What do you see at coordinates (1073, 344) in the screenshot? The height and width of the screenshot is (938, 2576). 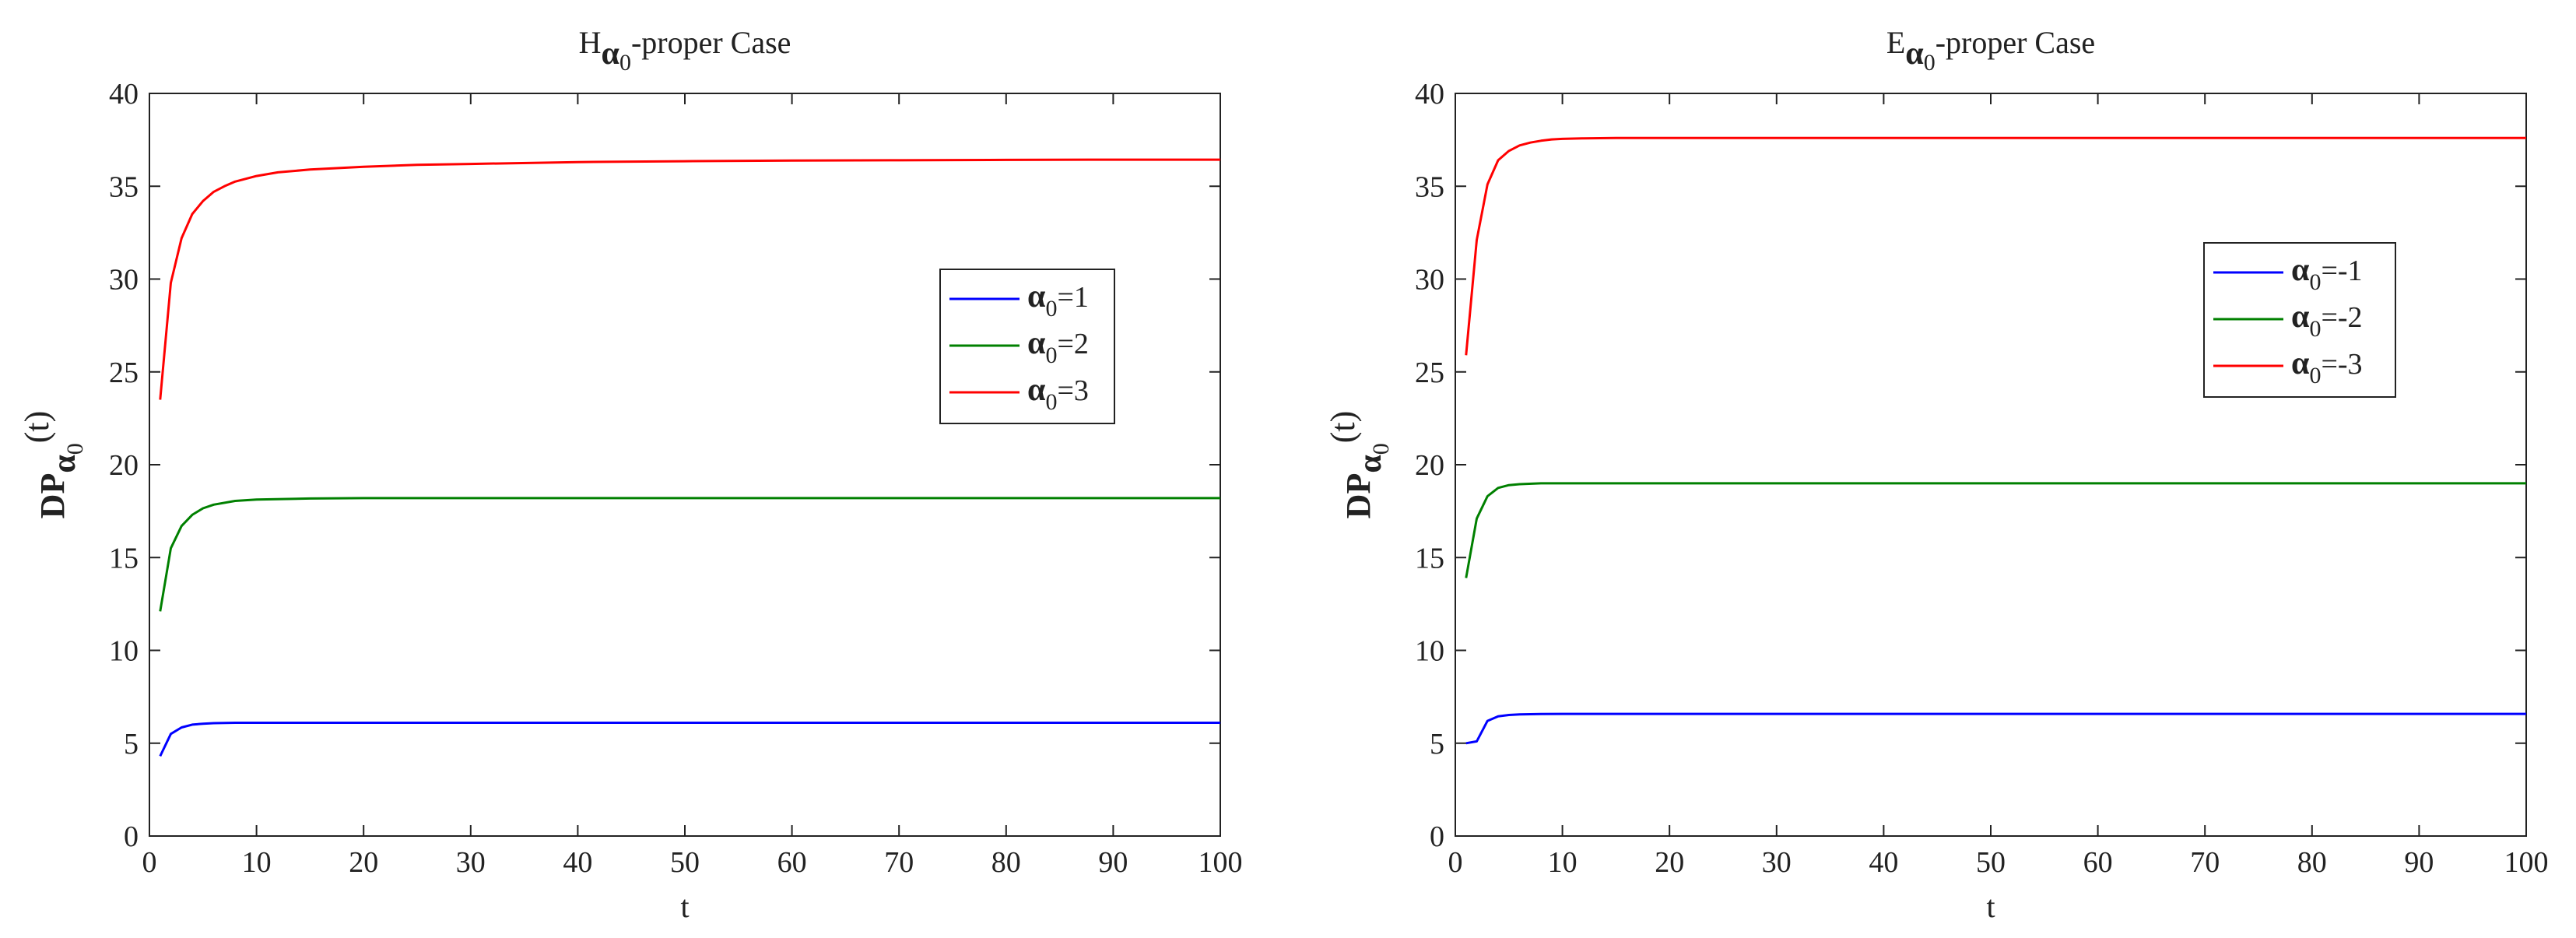 I see `legend-rest: =2` at bounding box center [1073, 344].